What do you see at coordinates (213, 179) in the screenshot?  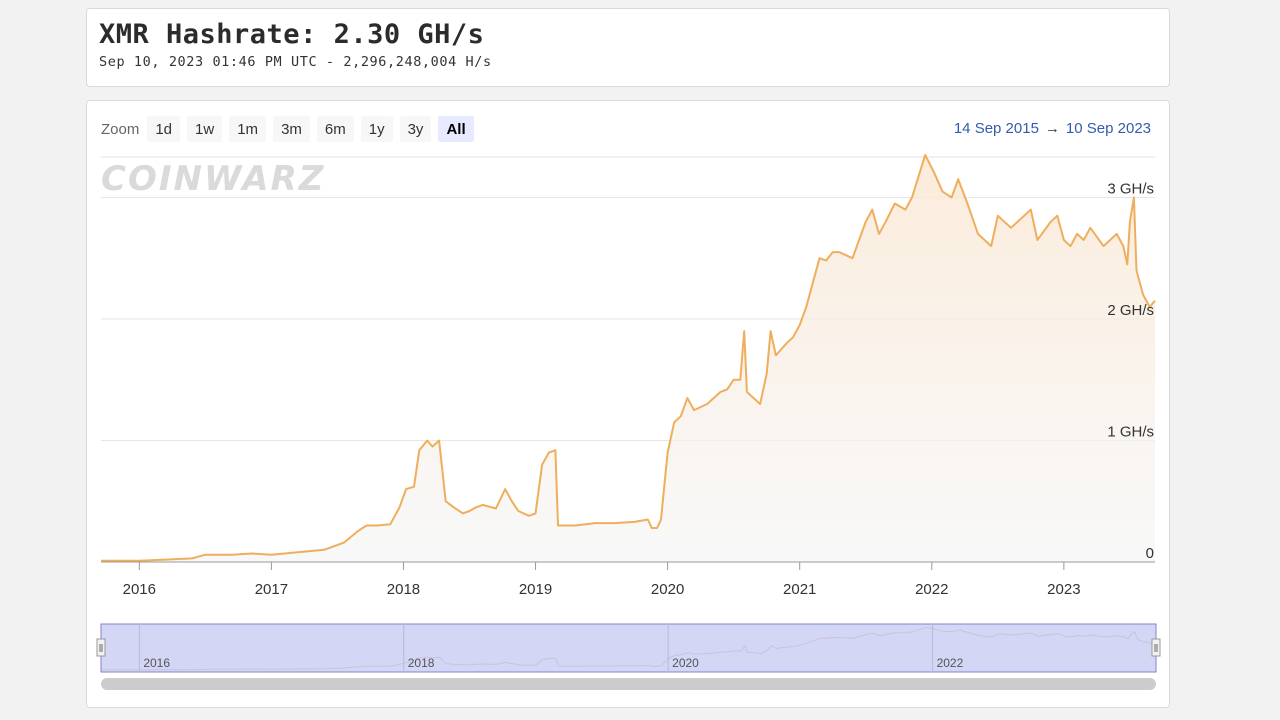 I see `coinwarz-watermark: COINWARZ` at bounding box center [213, 179].